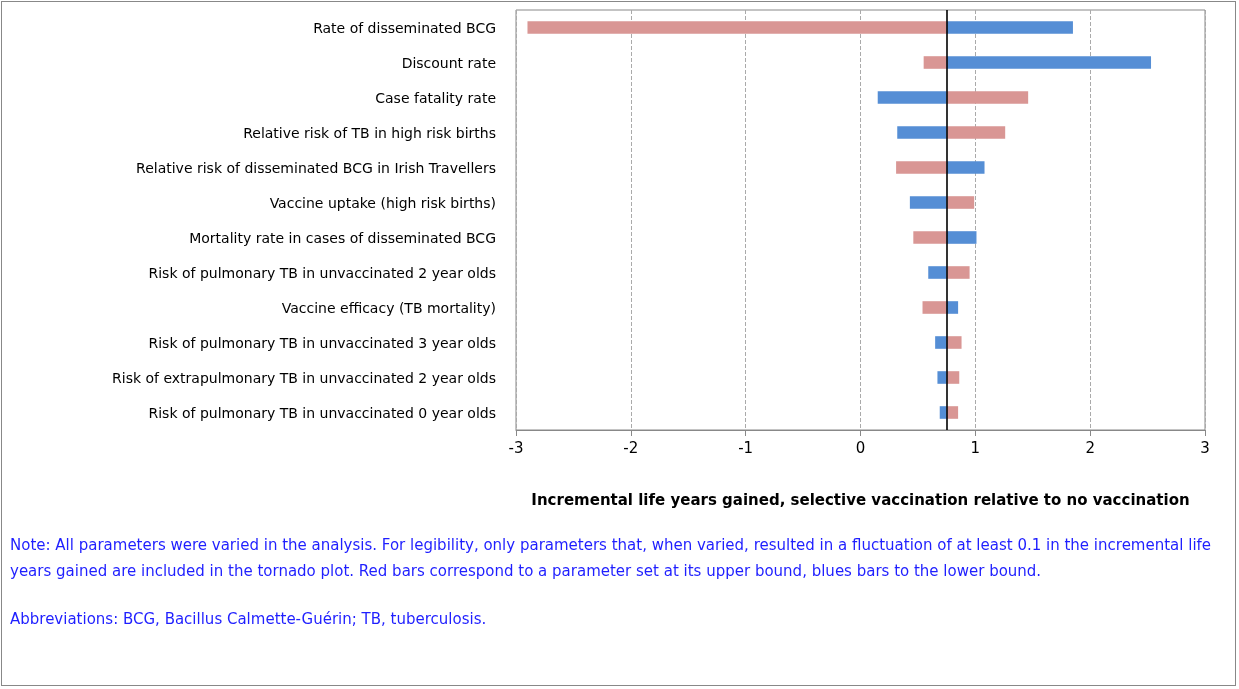  I want to click on y-tick-label: Relative risk of TB in high risk births, so click(369, 132).